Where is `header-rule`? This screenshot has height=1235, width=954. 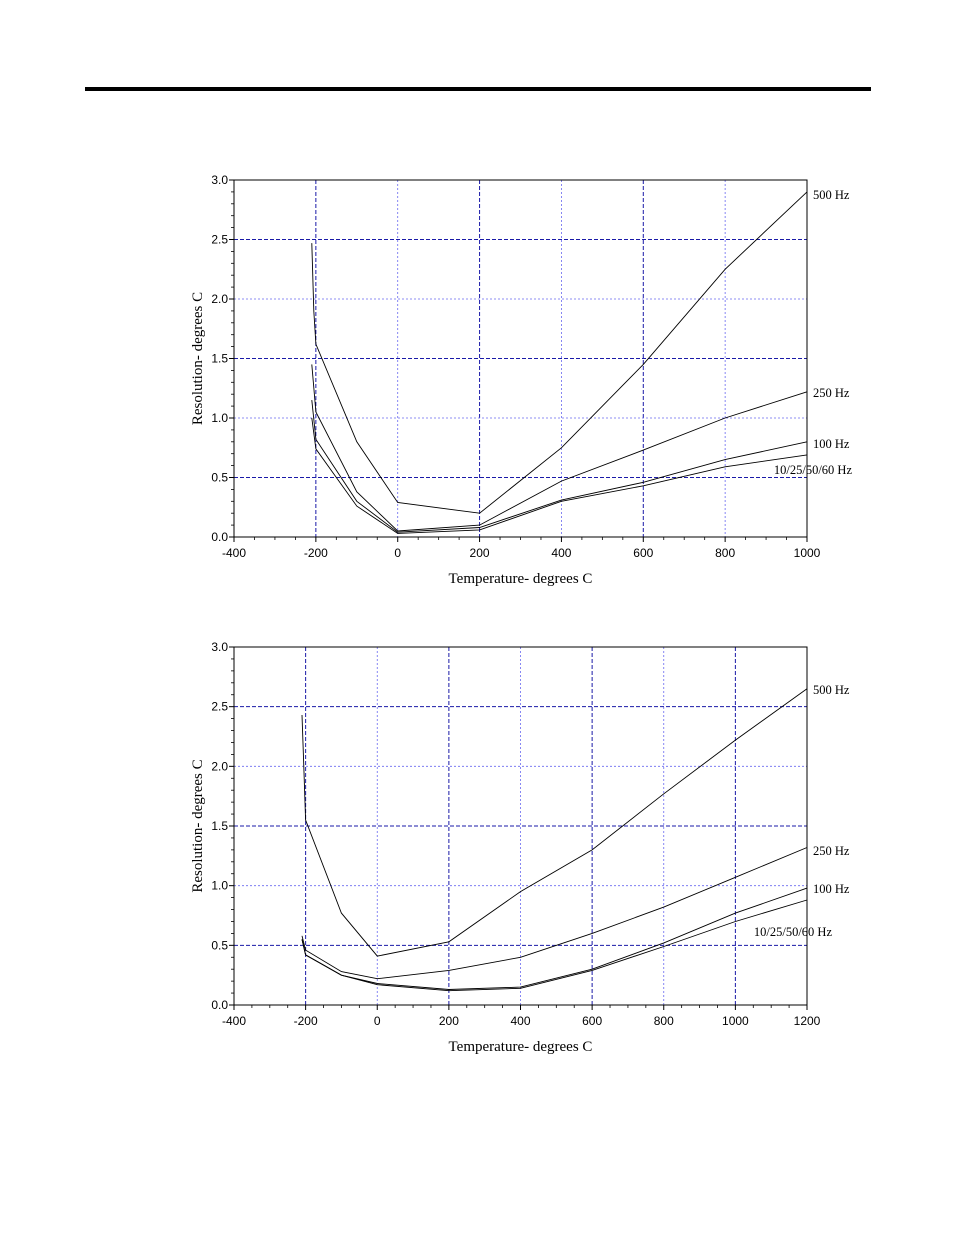 header-rule is located at coordinates (478, 89).